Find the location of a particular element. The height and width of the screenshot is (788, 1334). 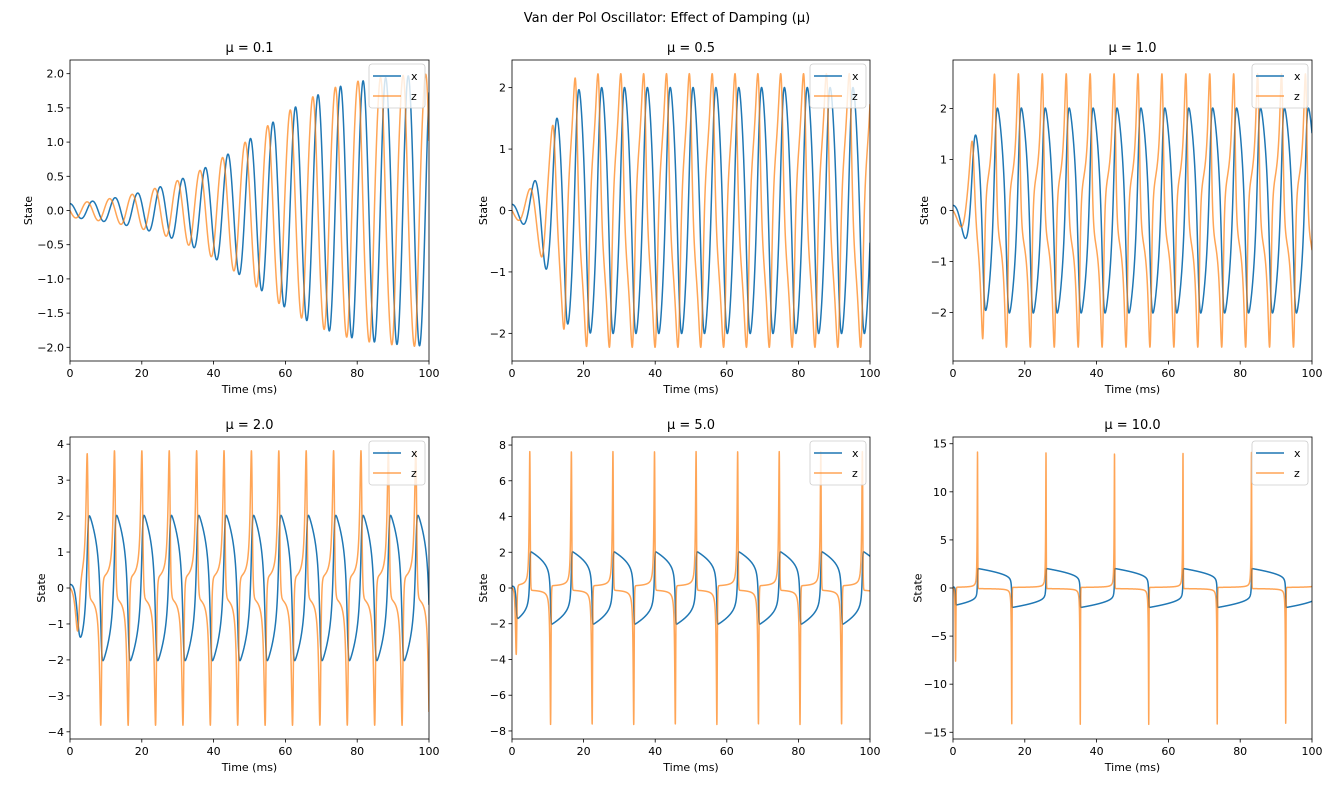

y-tick-label: 2.0 is located at coordinates (56, 74).